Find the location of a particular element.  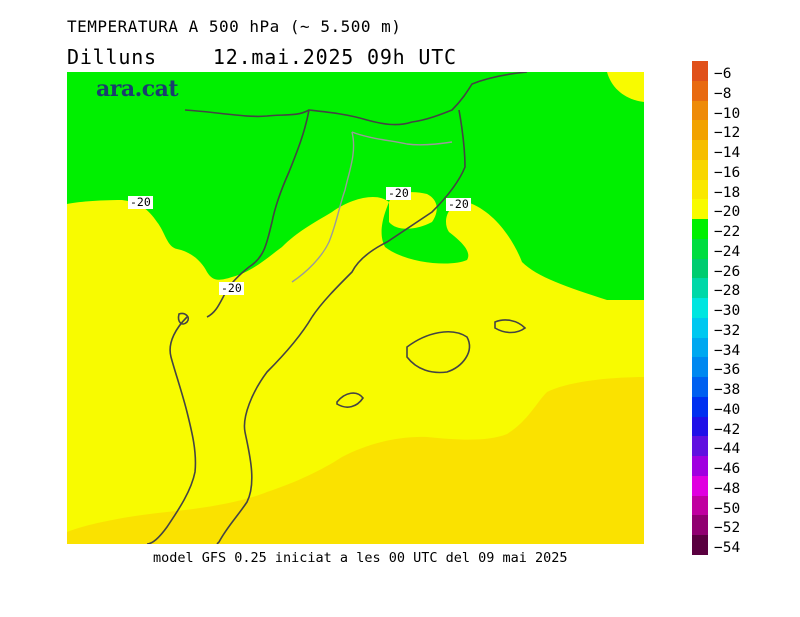

scale-tick-label: −18 is located at coordinates (727, 192).